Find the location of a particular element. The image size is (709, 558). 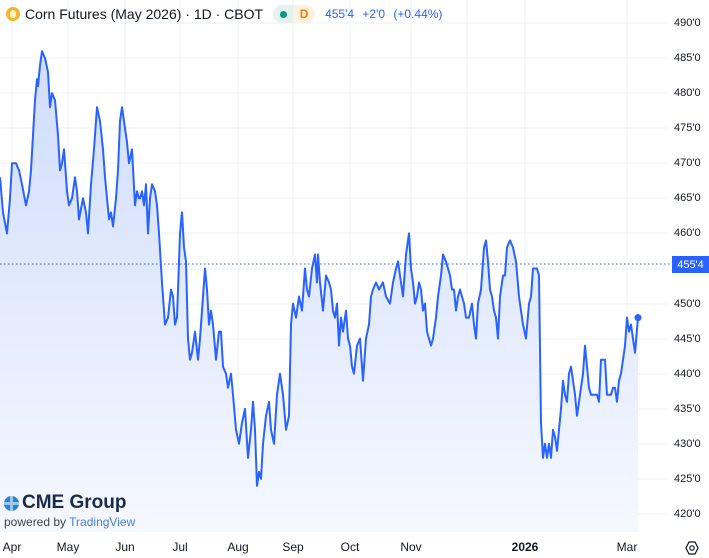

x-tick-label: May is located at coordinates (68, 547).